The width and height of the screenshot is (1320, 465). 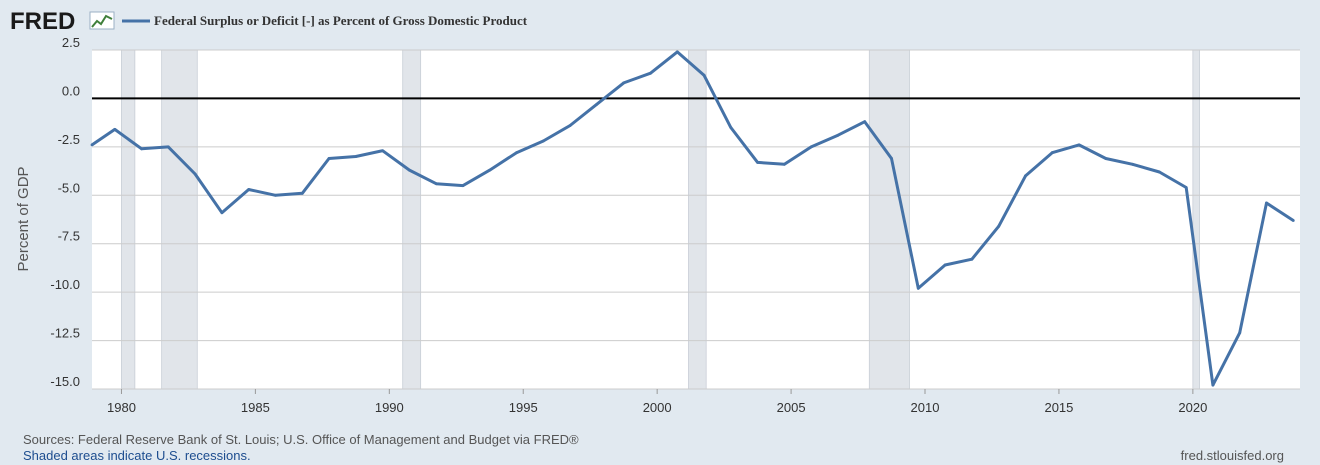 I want to click on x-tick-label: 1985, so click(x=255, y=407).